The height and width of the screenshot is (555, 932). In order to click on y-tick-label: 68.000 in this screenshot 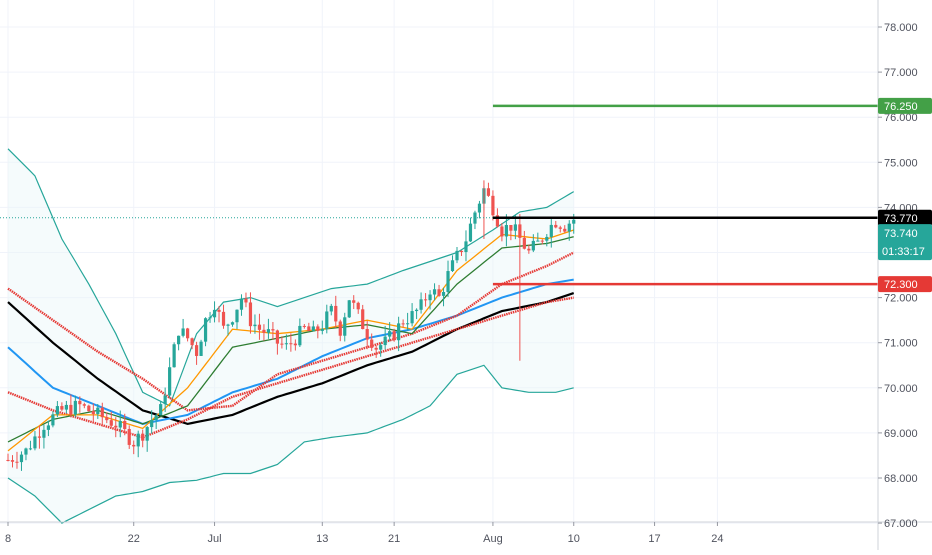, I will do `click(901, 479)`.